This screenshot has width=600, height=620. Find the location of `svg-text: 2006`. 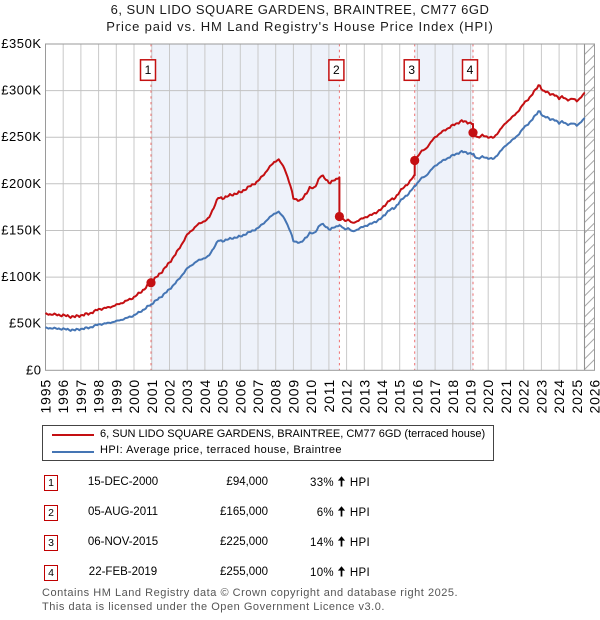

svg-text: 2006 is located at coordinates (240, 396).